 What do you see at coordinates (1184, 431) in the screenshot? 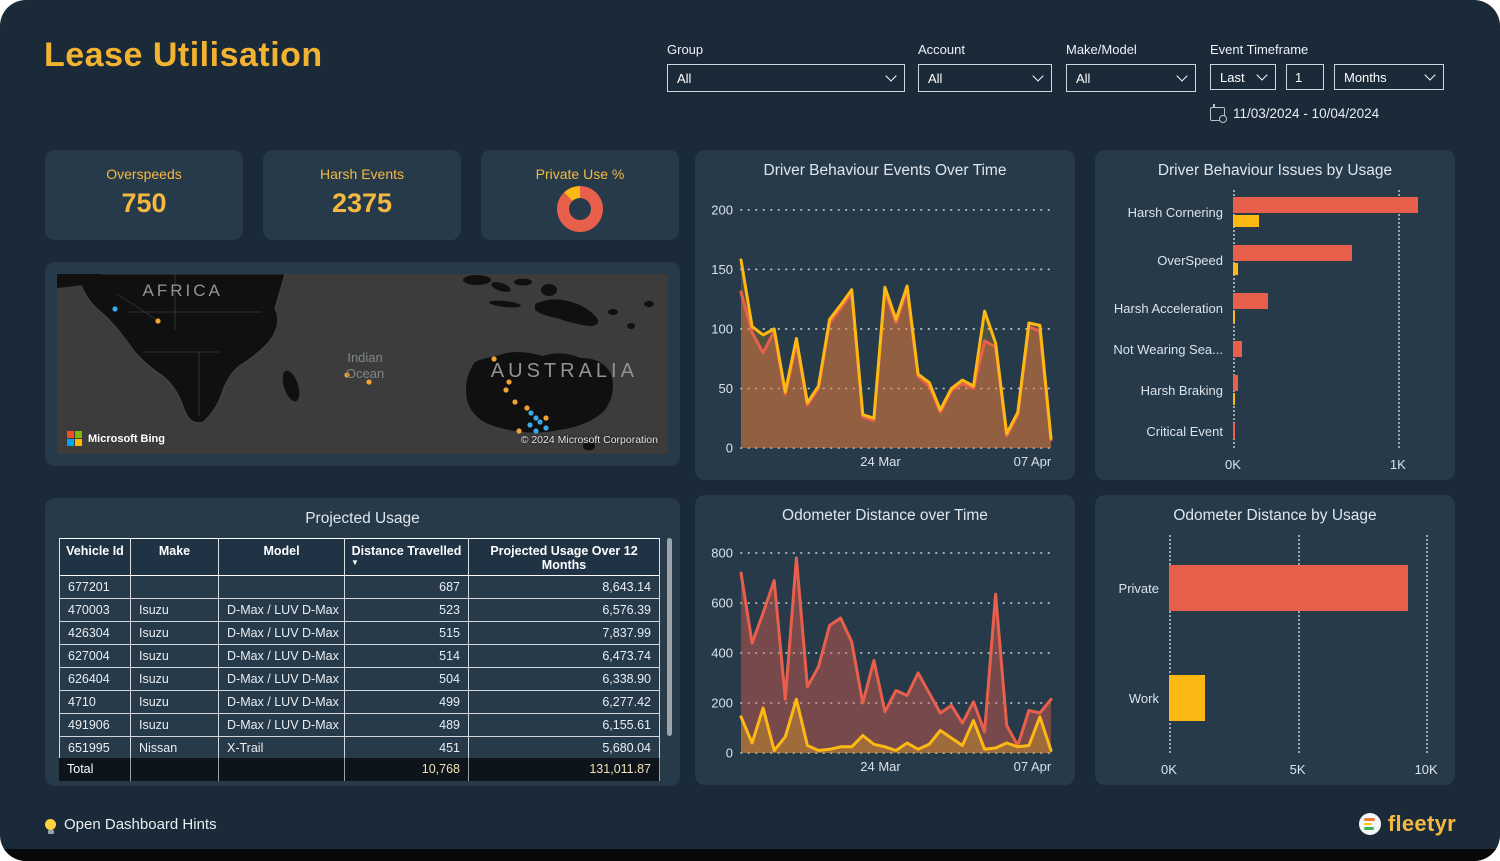
I see `category-label: Critical Event` at bounding box center [1184, 431].